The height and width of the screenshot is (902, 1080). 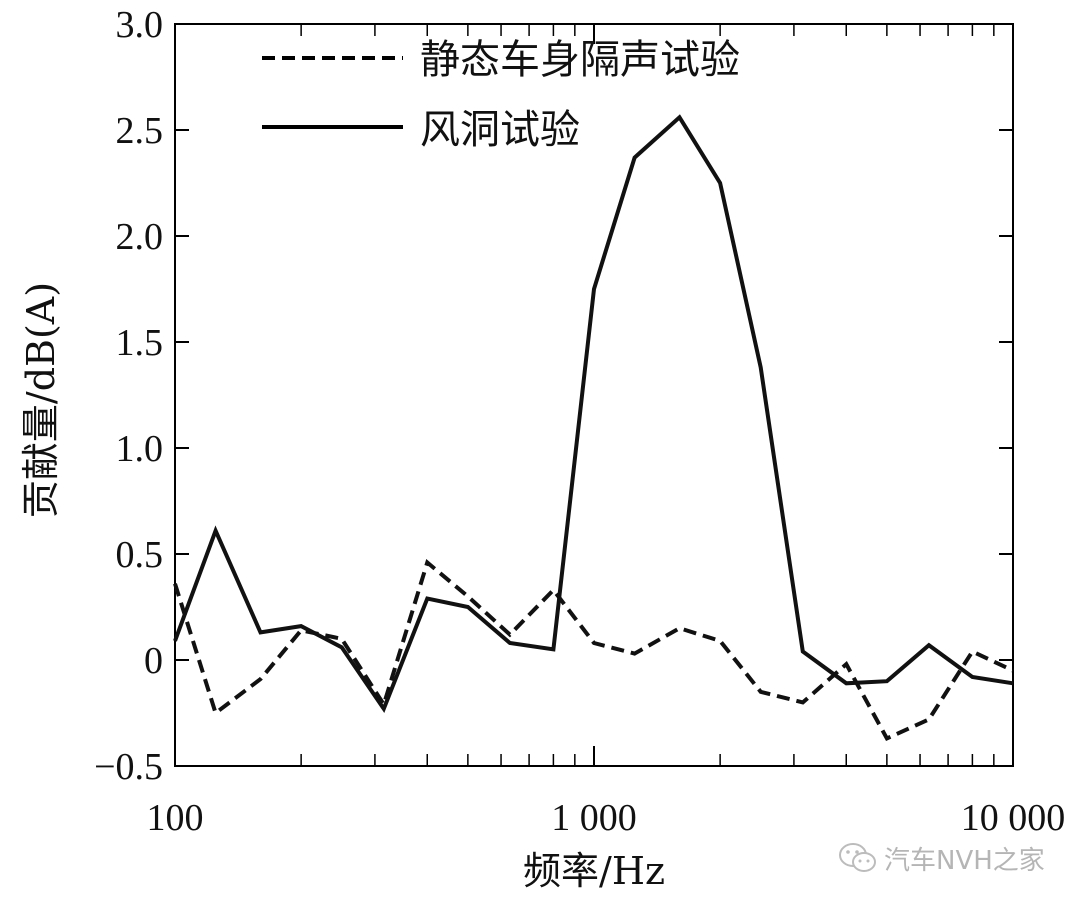 What do you see at coordinates (140, 131) in the screenshot?
I see `y-tick-label: 2.5` at bounding box center [140, 131].